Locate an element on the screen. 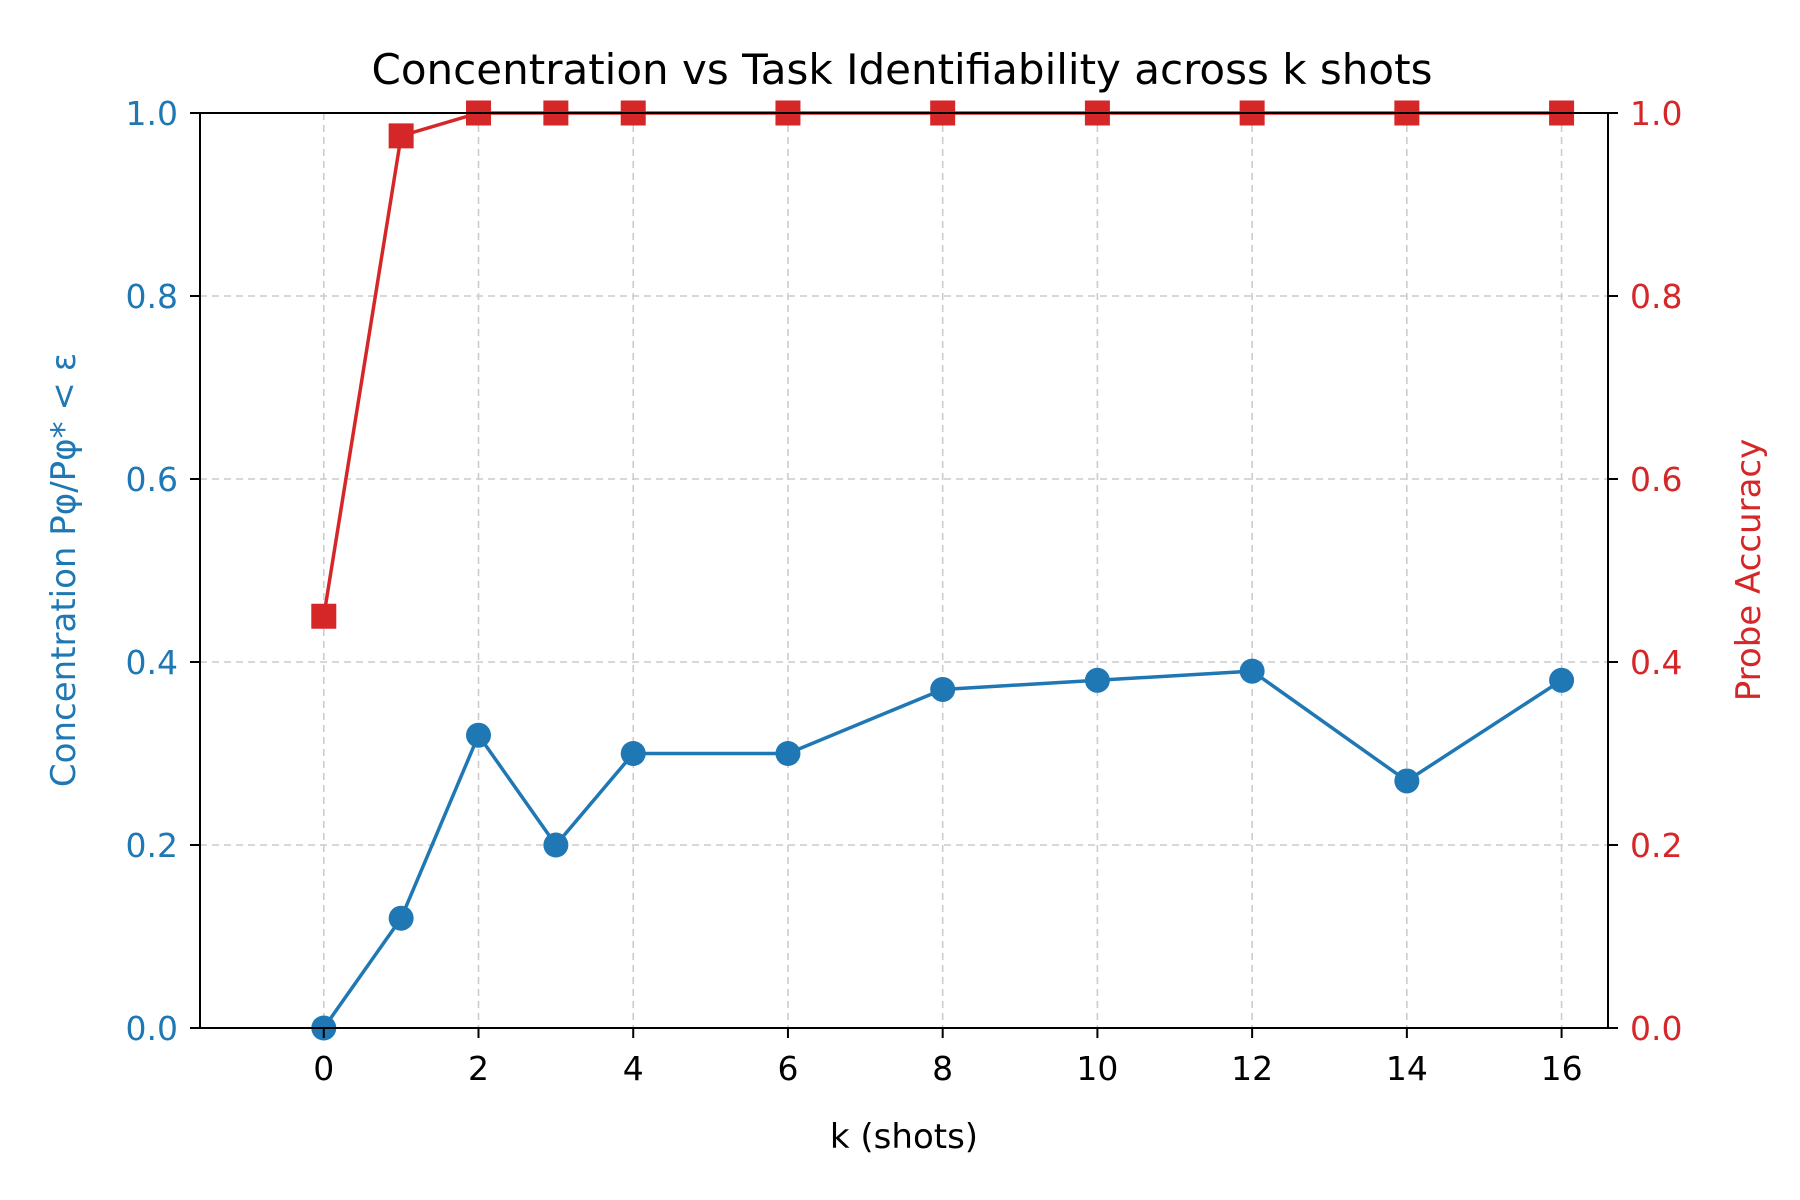 This screenshot has height=1200, width=1800. y-tick-label-right: 1.0 is located at coordinates (1656, 113).